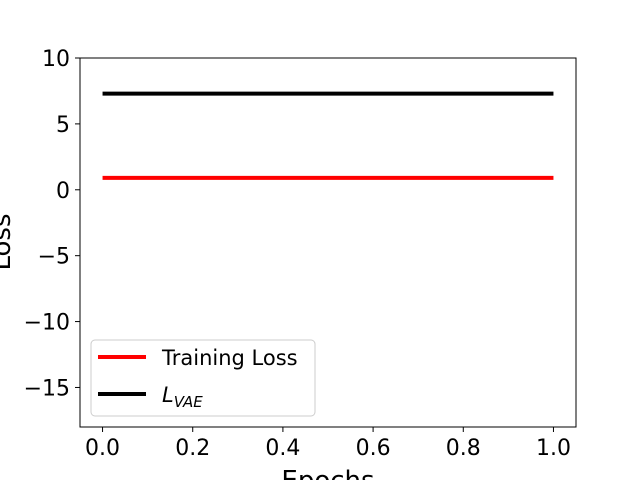  I want to click on x-axis-label: Epochs, so click(327, 473).